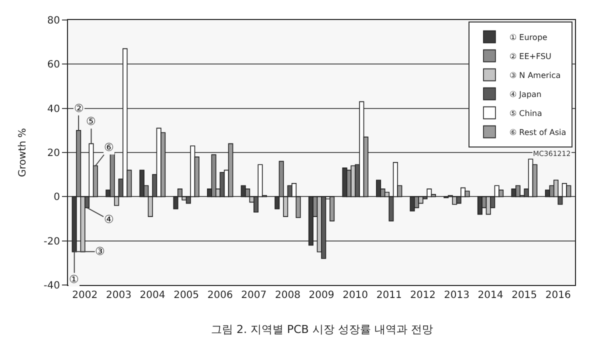 This screenshot has height=347, width=589. Describe the element at coordinates (254, 295) in the screenshot. I see `x-tick-label: 2007` at that location.